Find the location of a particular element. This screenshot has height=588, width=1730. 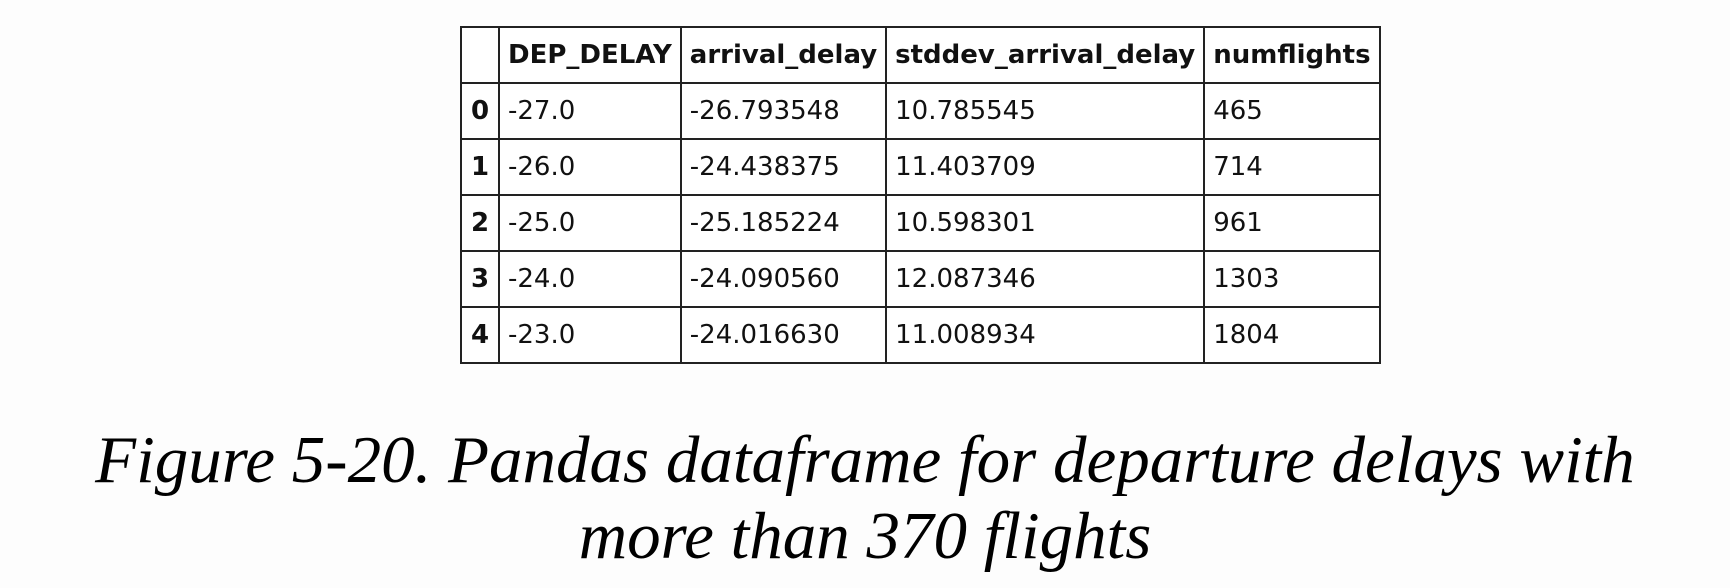

cell-numflights: 714 is located at coordinates (1292, 167).